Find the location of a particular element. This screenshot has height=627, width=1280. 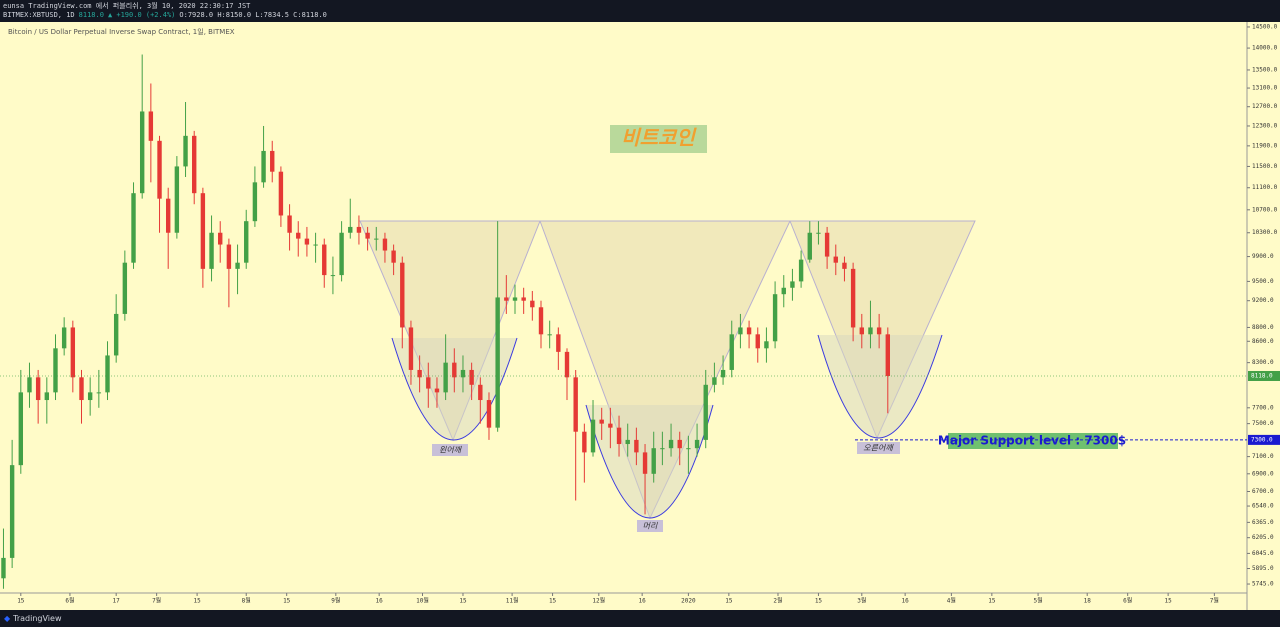

brand: TradingView is located at coordinates (37, 618).